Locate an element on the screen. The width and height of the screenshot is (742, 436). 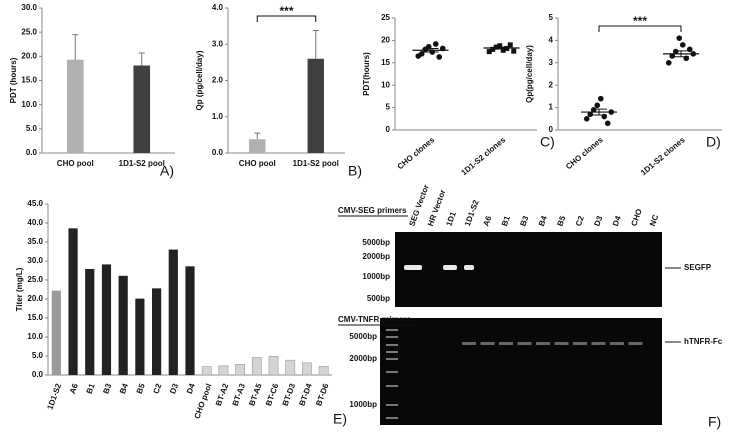
y-tick-label: 1 is located at coordinates (551, 107).